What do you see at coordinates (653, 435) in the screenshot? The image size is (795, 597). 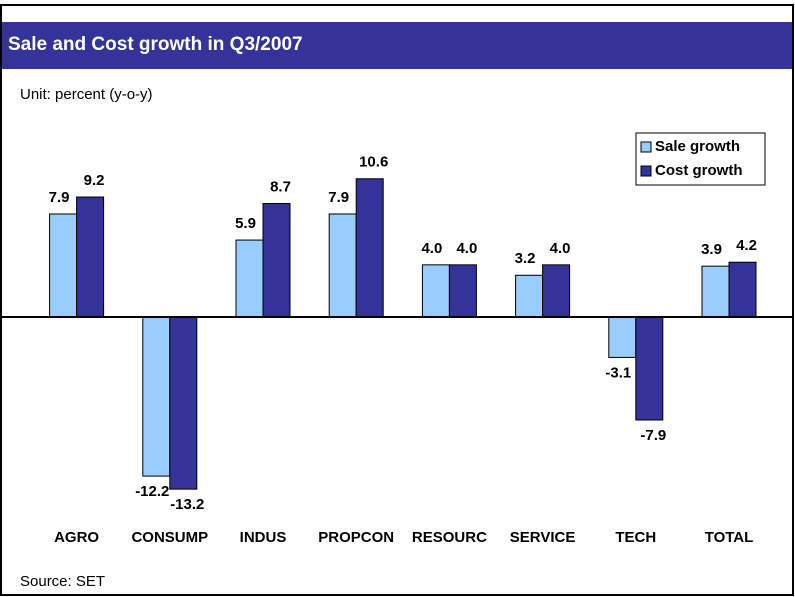 I see `value-label: -7.9` at bounding box center [653, 435].